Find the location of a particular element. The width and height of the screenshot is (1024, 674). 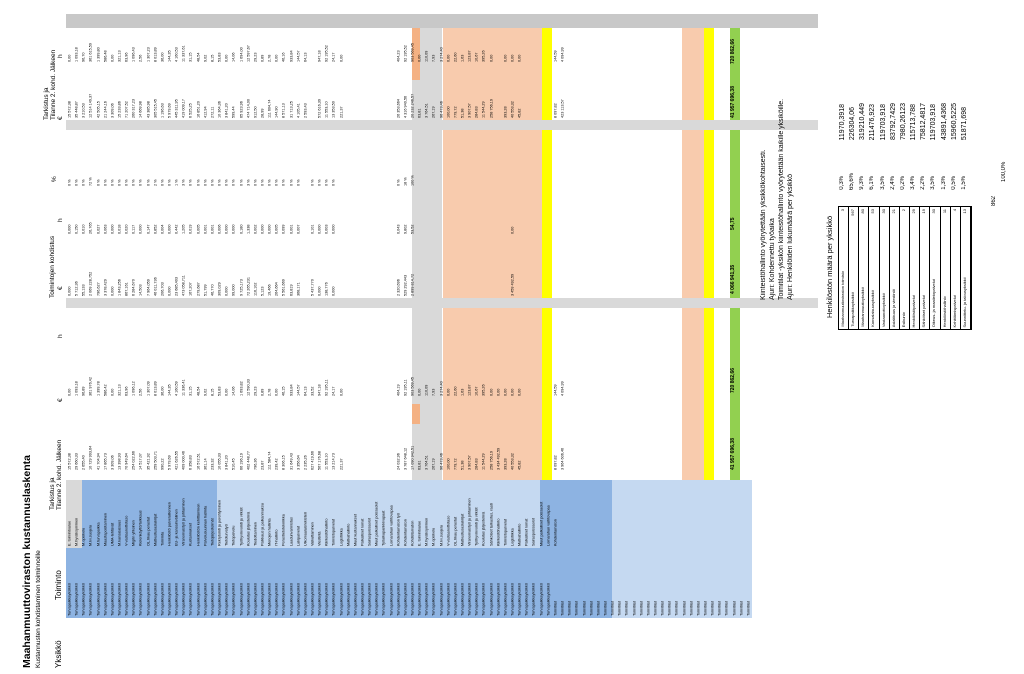

staff-row-value: 226304,06 is located at coordinates (853, 123).